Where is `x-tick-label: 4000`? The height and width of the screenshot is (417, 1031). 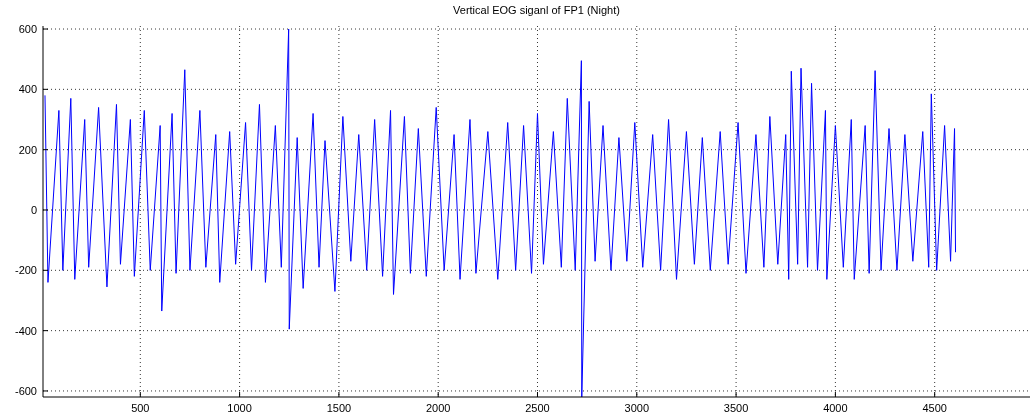
x-tick-label: 4000 is located at coordinates (835, 408).